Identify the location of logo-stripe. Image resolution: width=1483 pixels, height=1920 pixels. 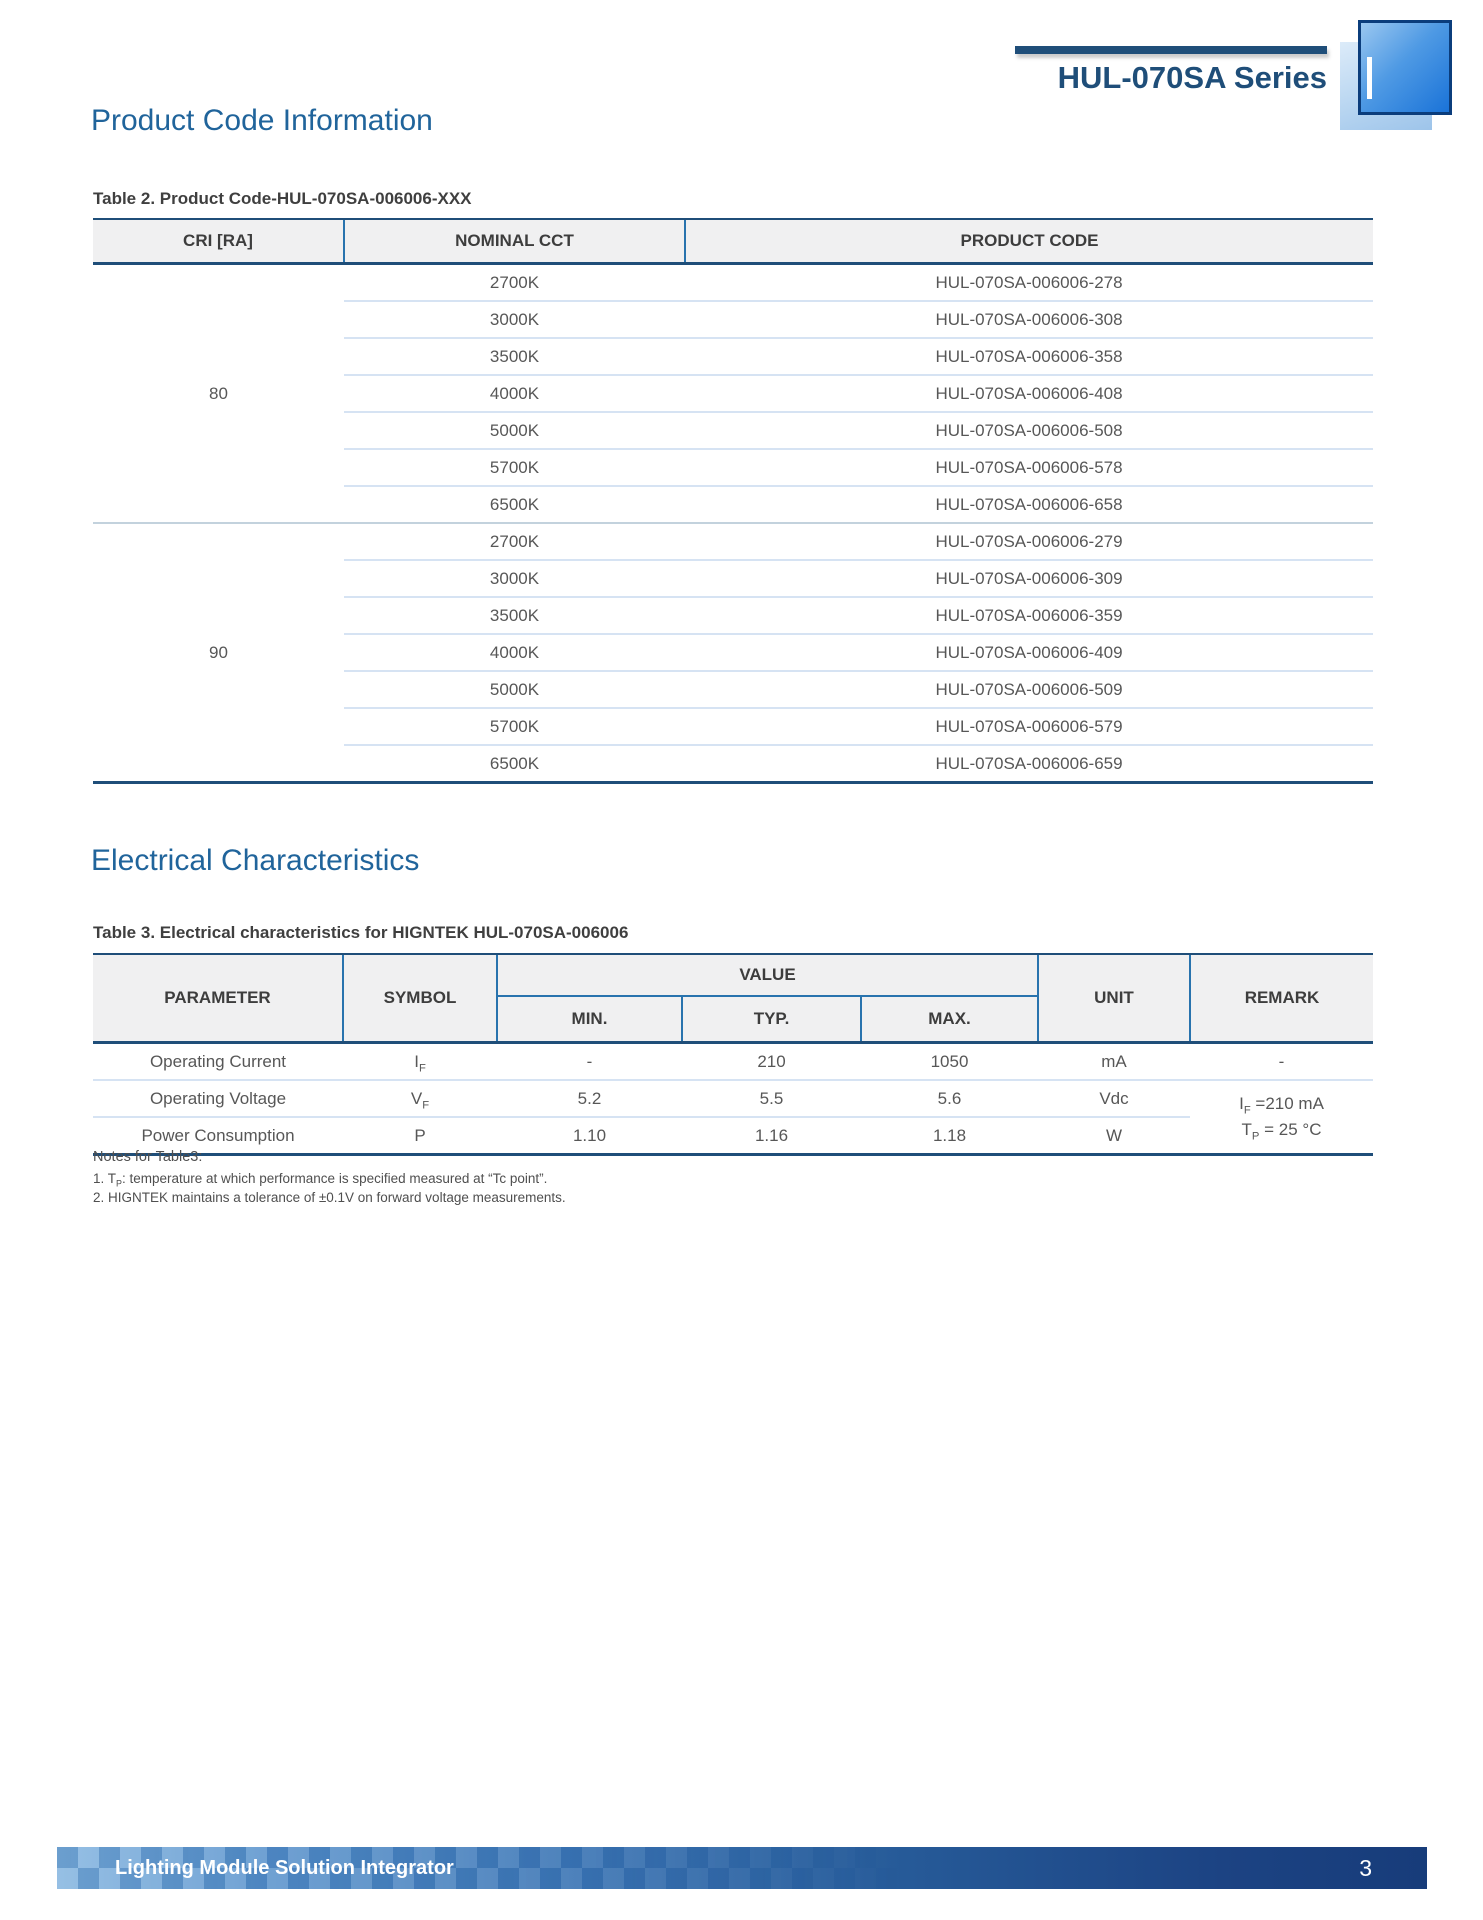
(1369, 78).